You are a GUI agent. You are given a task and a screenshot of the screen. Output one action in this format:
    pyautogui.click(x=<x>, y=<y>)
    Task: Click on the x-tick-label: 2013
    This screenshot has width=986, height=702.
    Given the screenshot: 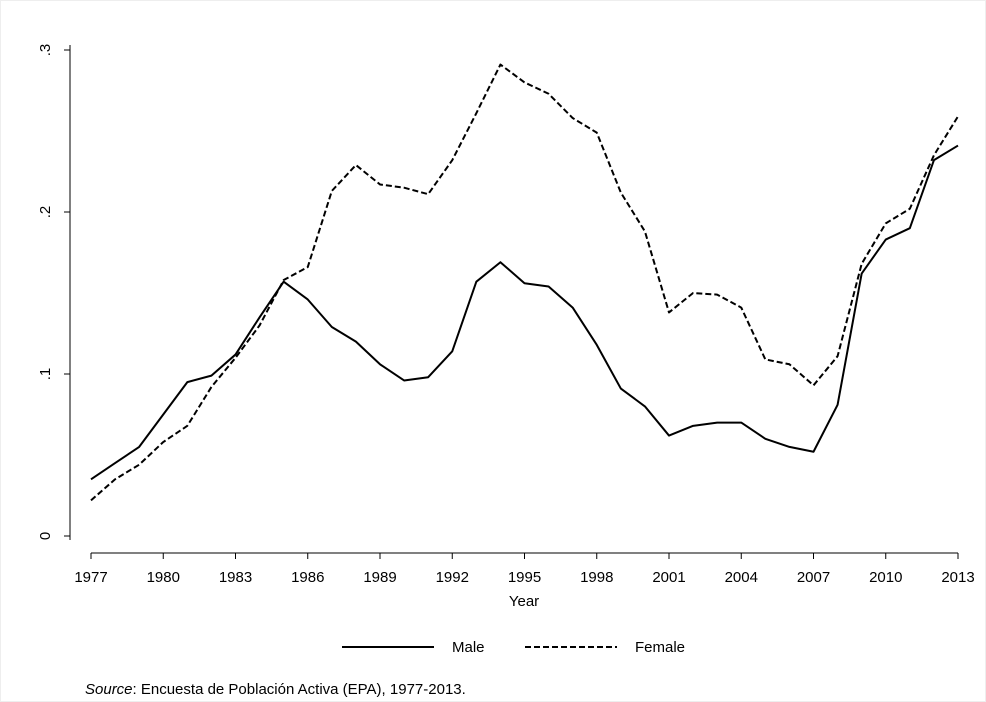 What is the action you would take?
    pyautogui.click(x=957, y=577)
    